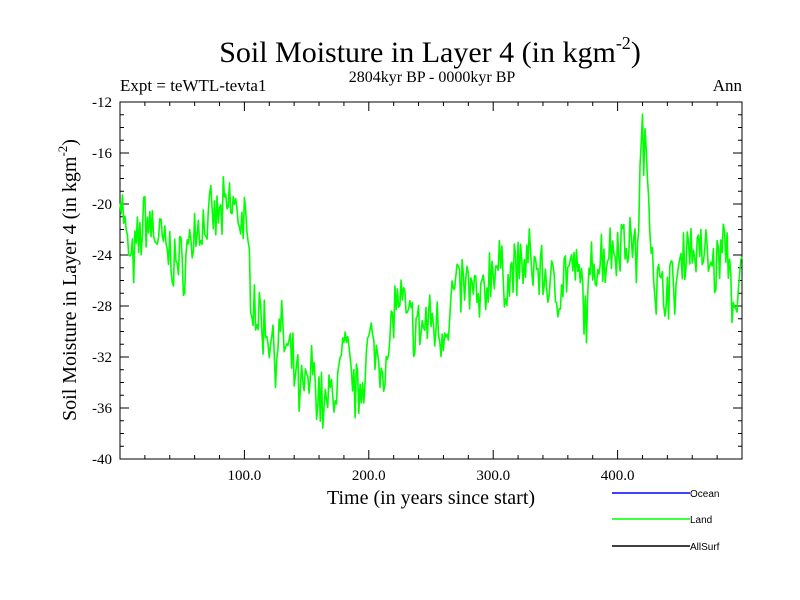 The height and width of the screenshot is (600, 800). Describe the element at coordinates (618, 476) in the screenshot. I see `x-tick-label: 400.0` at that location.